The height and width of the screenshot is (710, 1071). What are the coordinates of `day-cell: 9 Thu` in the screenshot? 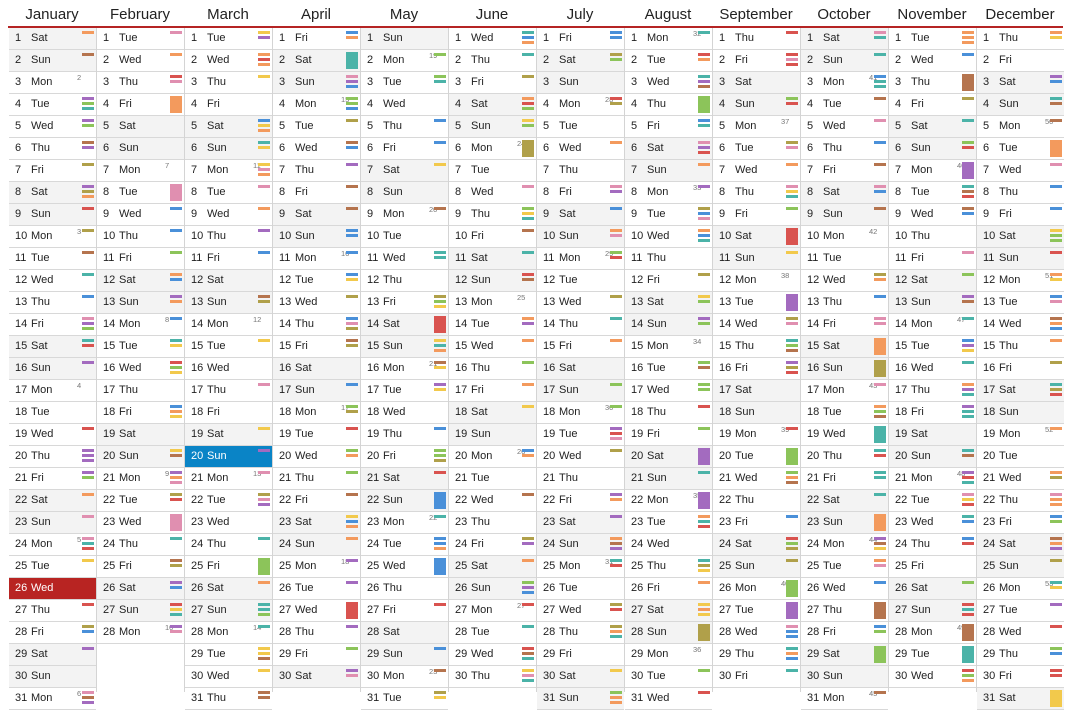 It's located at (492, 215).